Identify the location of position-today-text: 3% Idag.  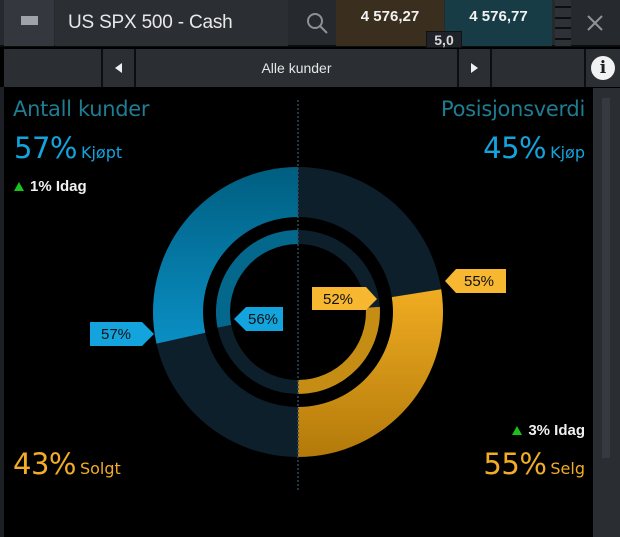
(556, 430).